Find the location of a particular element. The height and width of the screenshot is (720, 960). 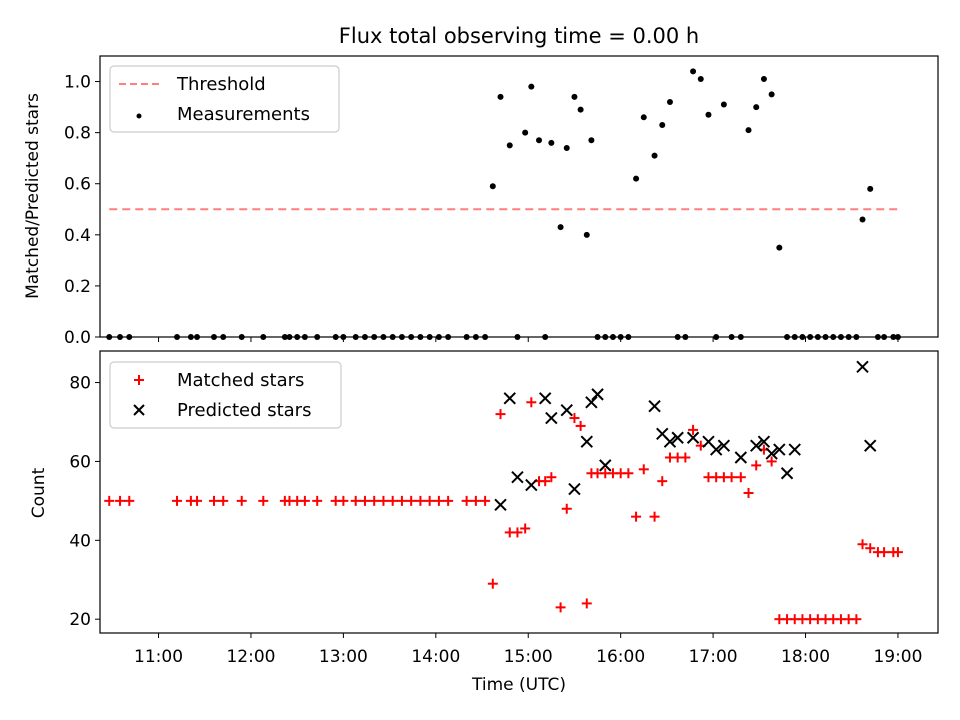

bottom-y-tick-label: 20 is located at coordinates (80, 620).